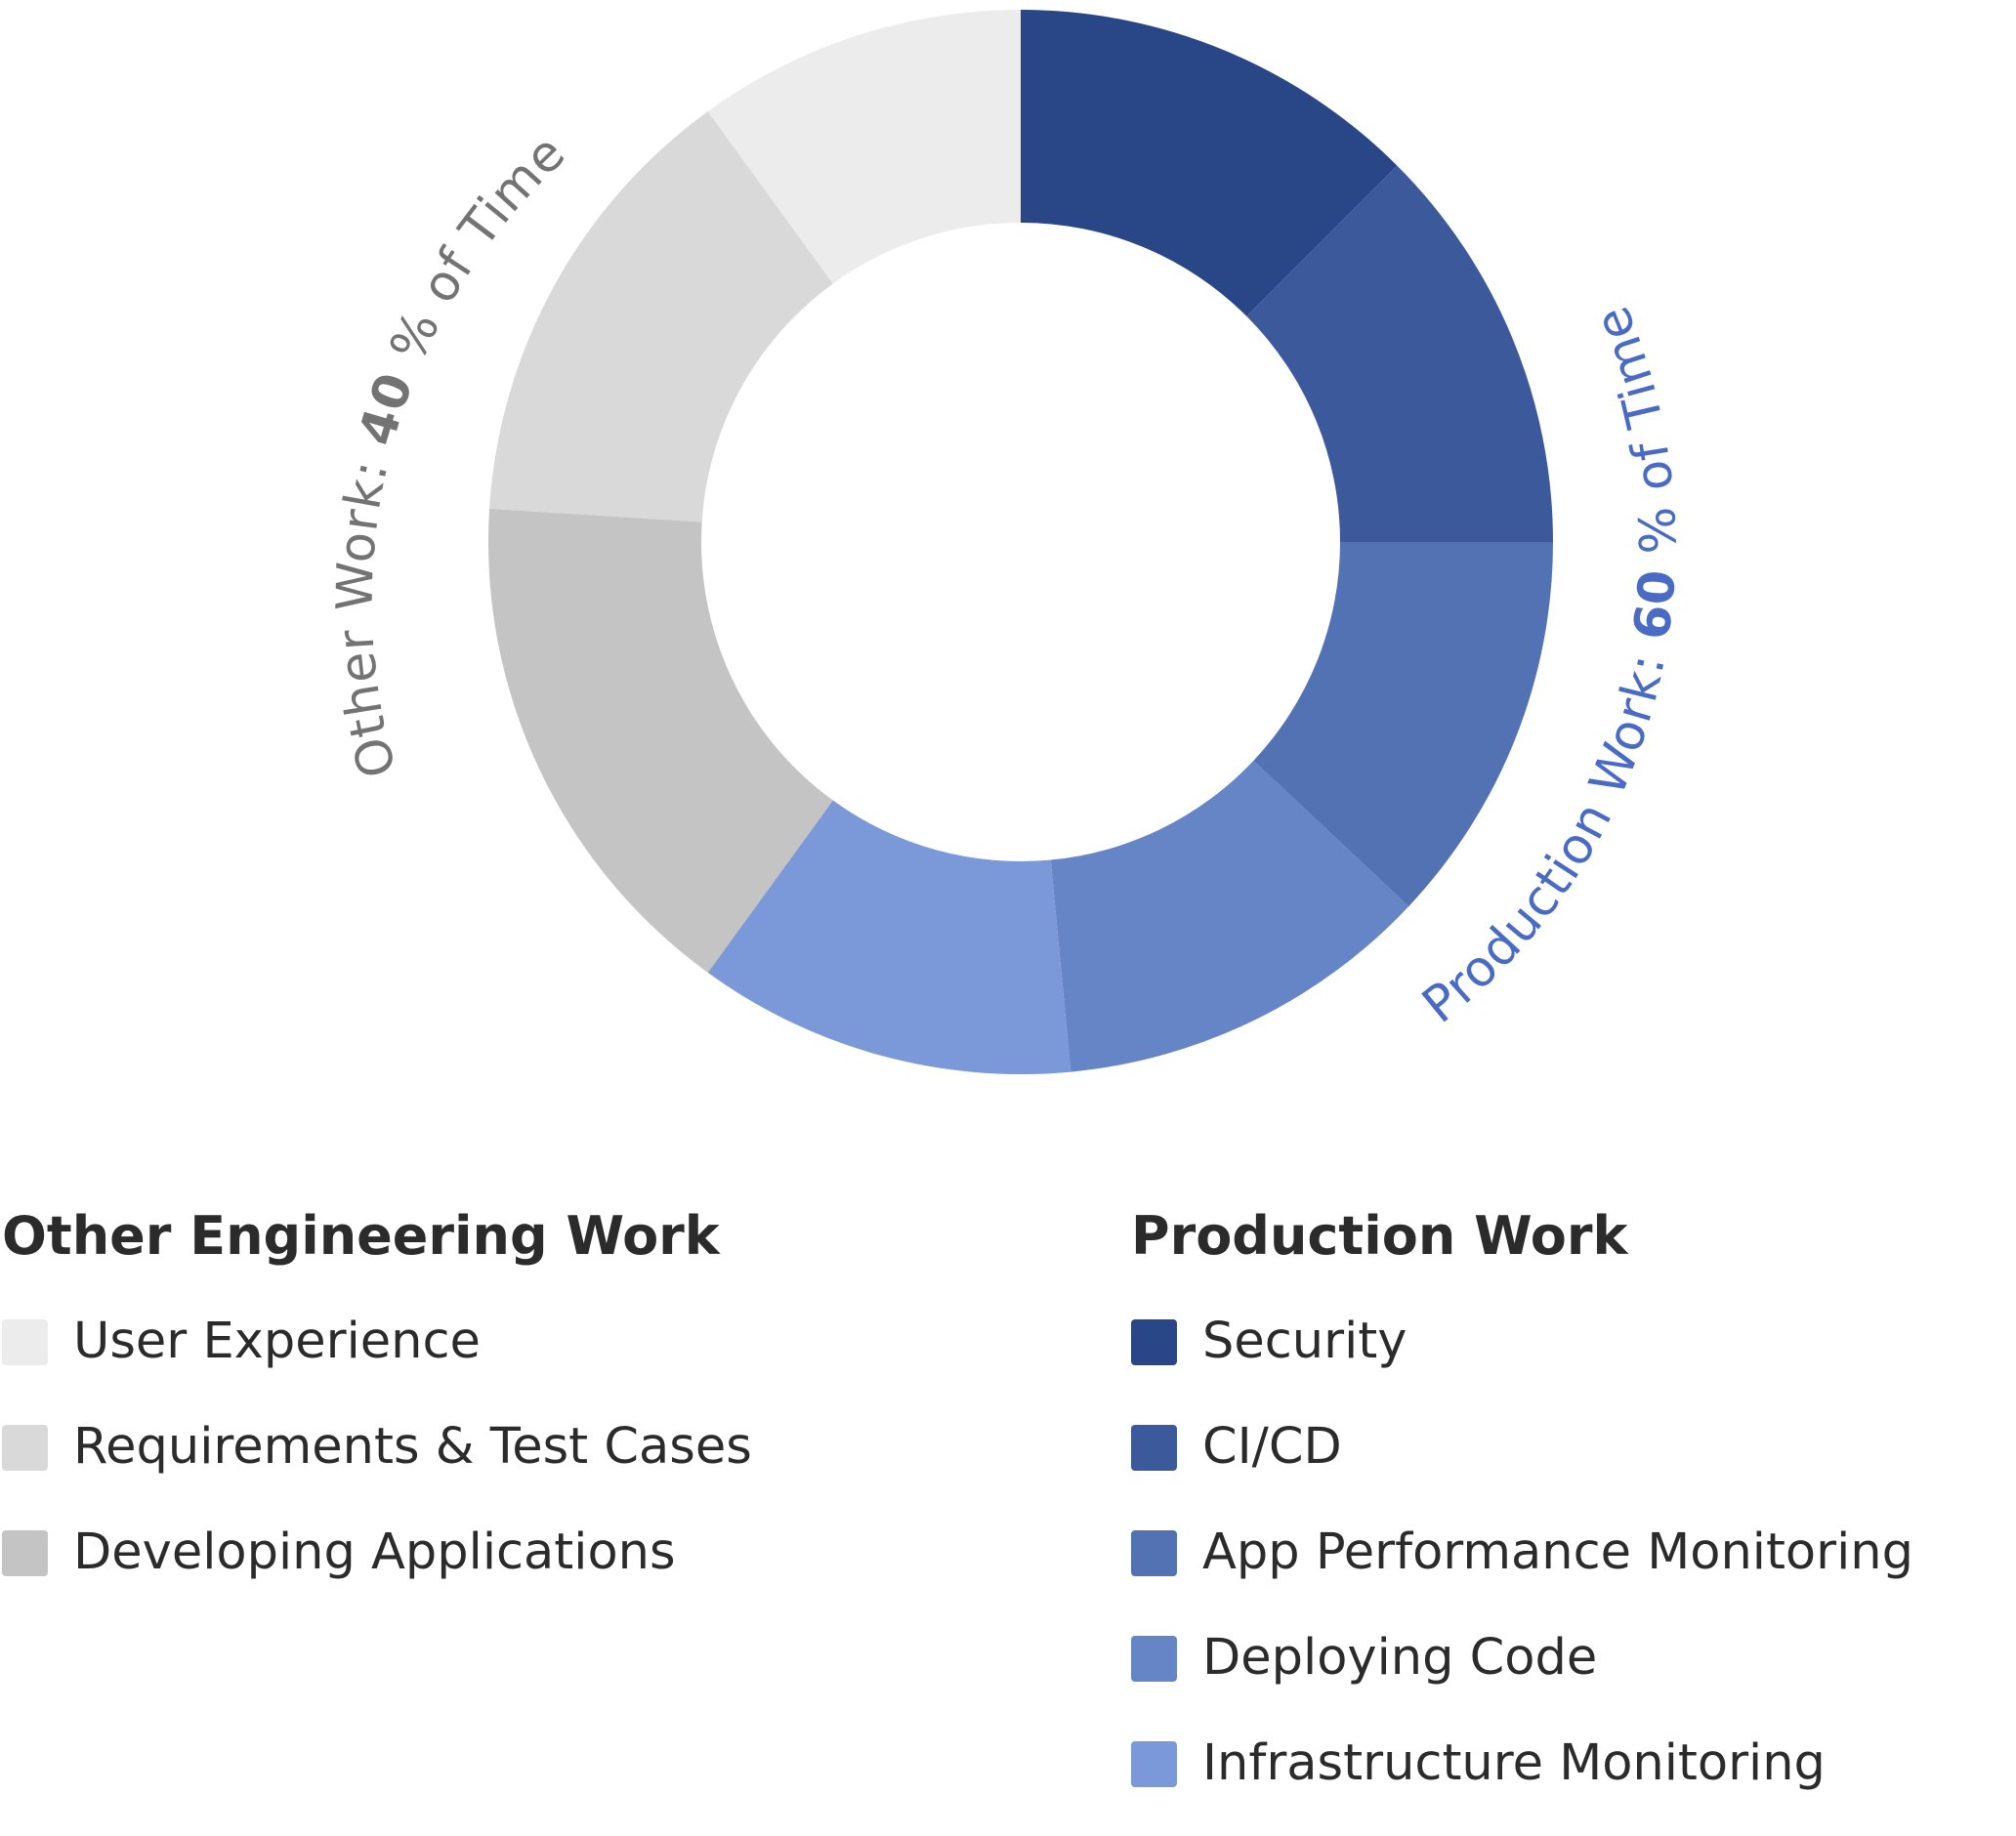 The height and width of the screenshot is (1836, 2016). I want to click on donut-slice-infrastructure-monitoring, so click(889, 937).